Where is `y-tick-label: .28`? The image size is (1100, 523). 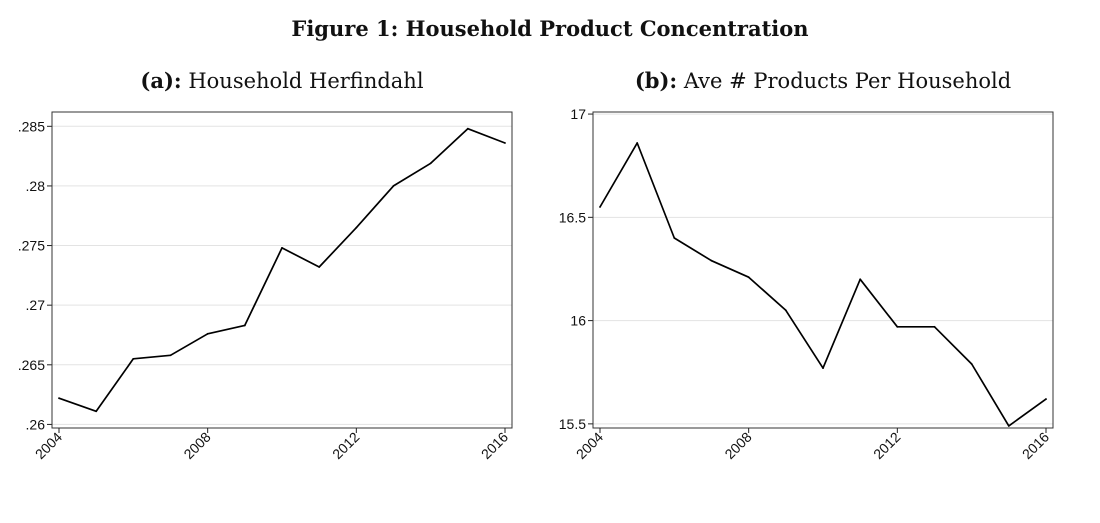 y-tick-label: .28 is located at coordinates (36, 186).